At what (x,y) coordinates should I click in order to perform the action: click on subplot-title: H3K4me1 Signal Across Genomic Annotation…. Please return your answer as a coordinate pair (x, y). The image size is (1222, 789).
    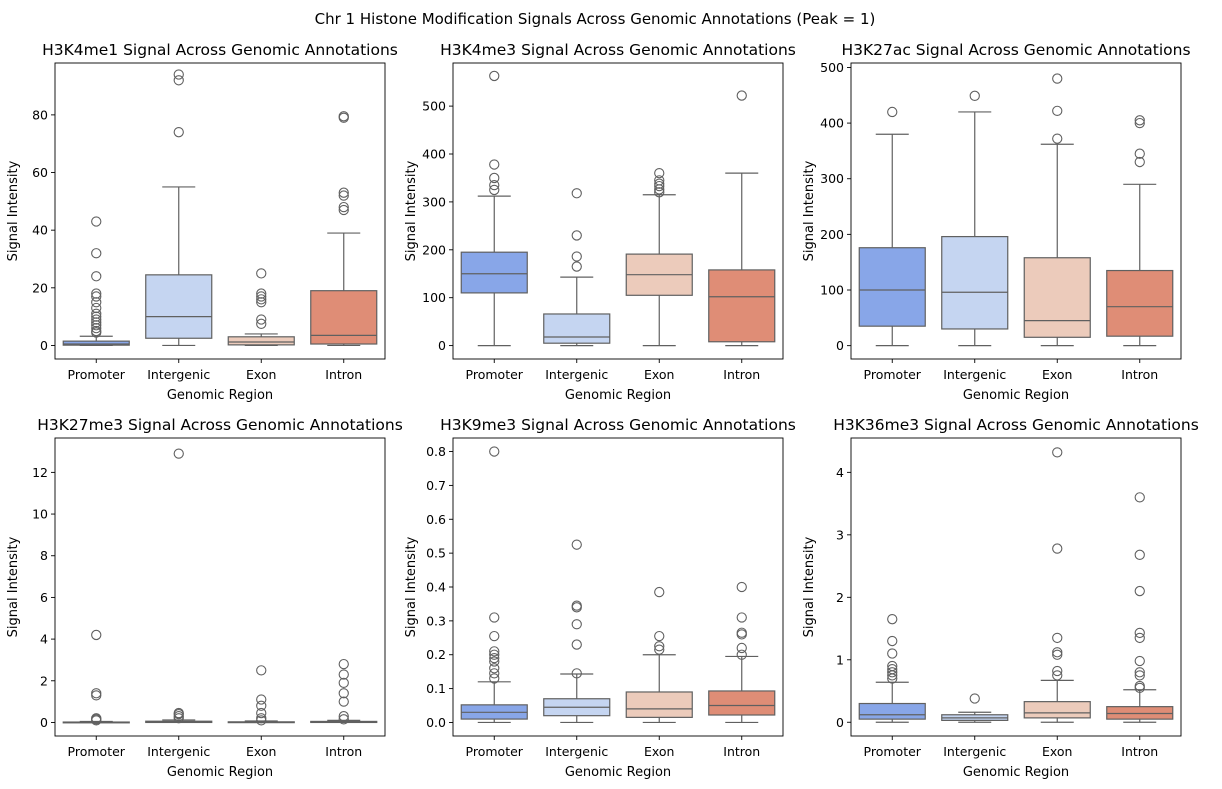
    Looking at the image, I should click on (220, 50).